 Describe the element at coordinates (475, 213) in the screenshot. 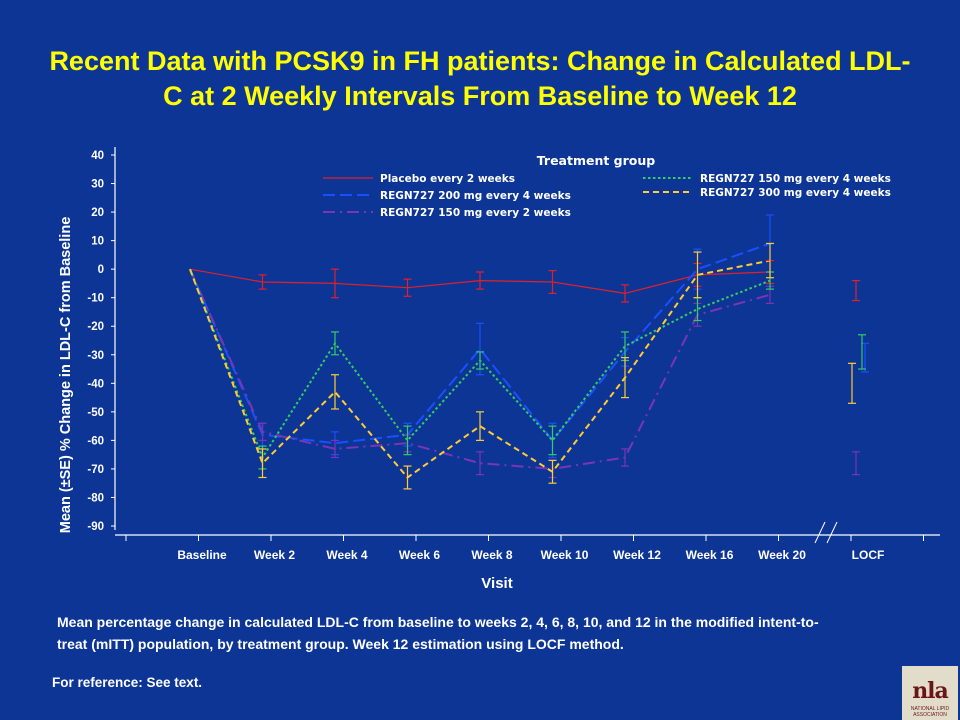

I see `legend-label: REGN727 150 mg every 2 weeks` at that location.